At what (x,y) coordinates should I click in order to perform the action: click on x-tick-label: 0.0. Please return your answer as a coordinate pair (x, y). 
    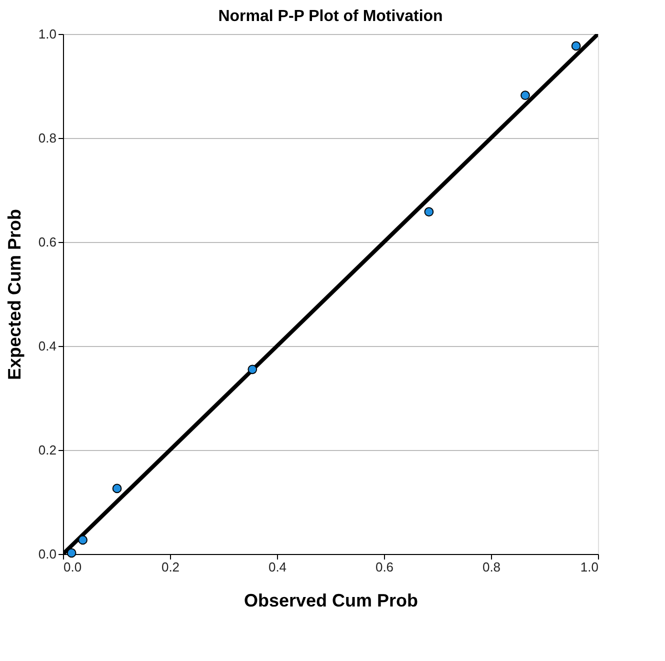
    Looking at the image, I should click on (73, 567).